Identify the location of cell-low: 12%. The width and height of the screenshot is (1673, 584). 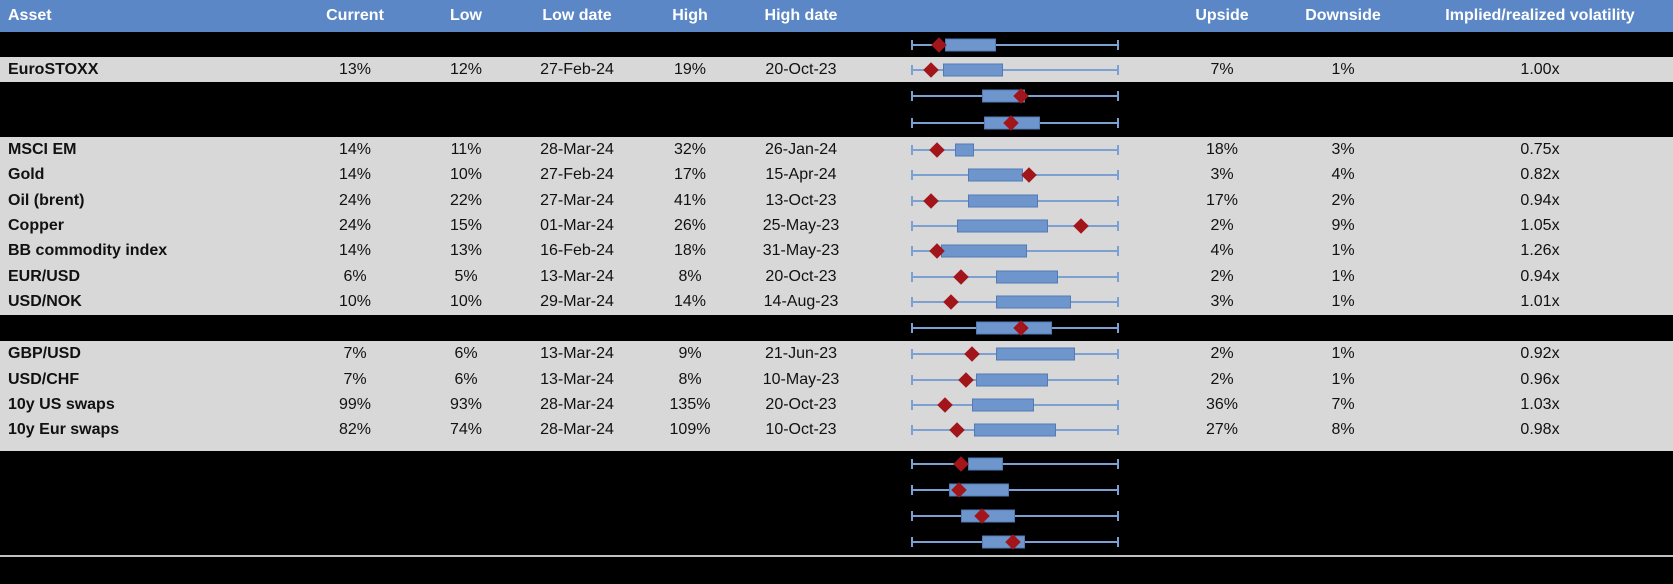
(466, 69).